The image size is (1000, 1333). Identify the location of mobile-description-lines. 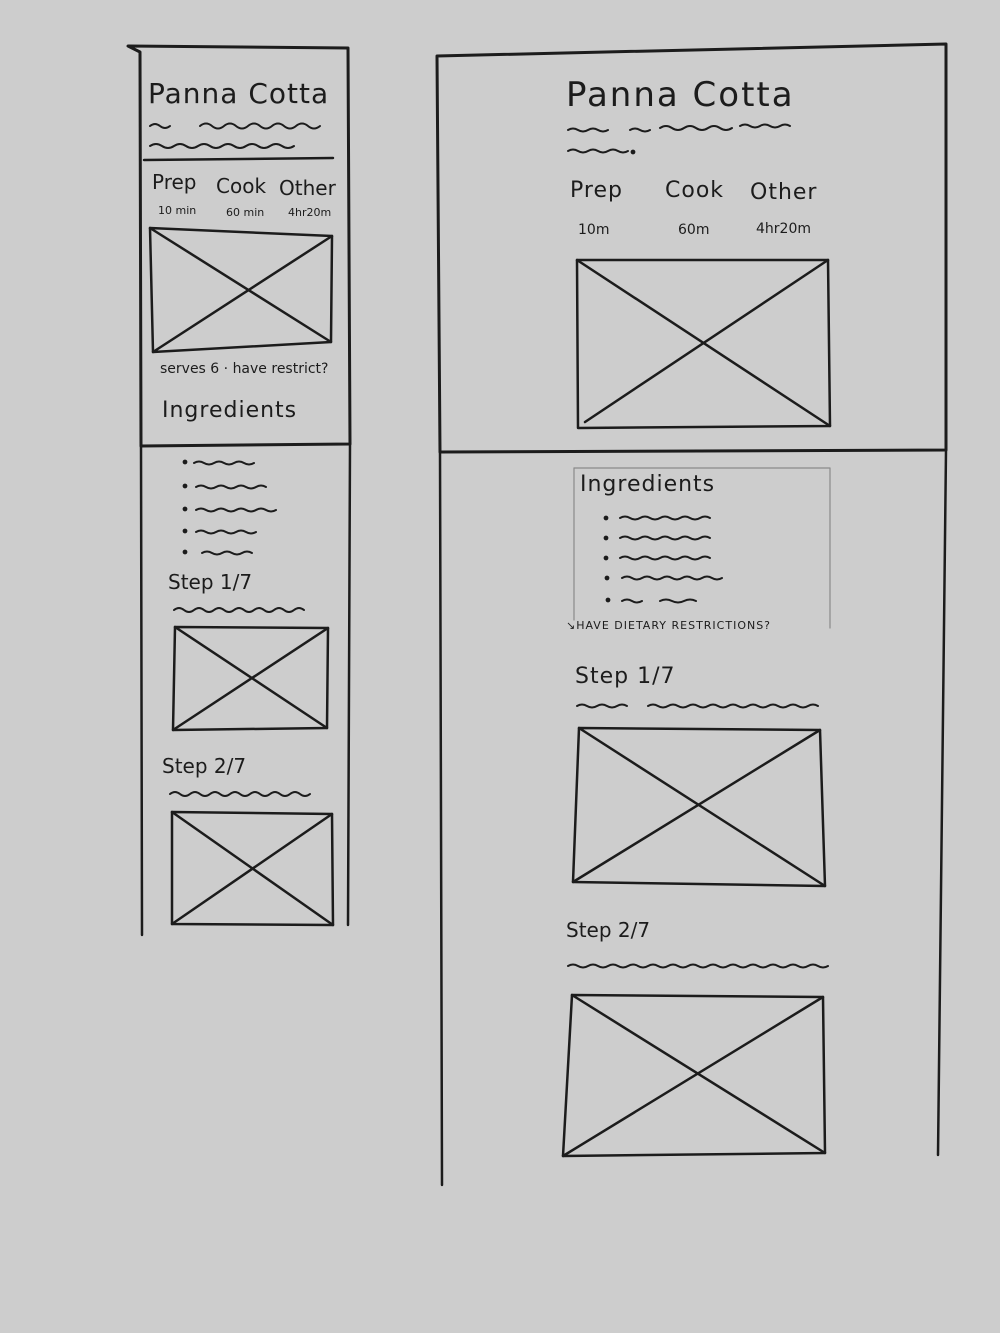
(238, 142).